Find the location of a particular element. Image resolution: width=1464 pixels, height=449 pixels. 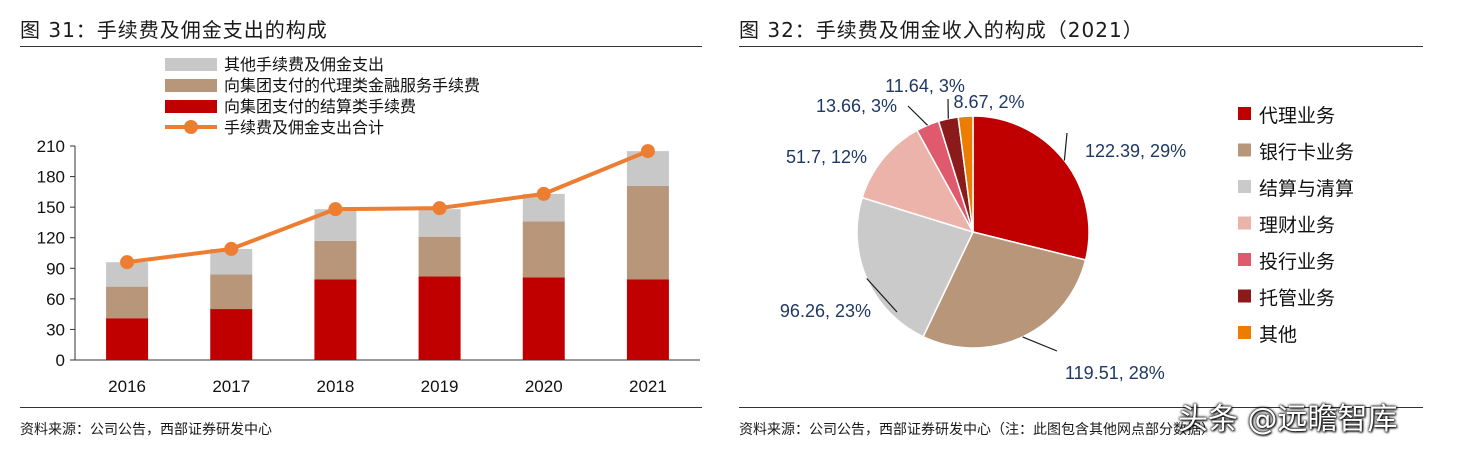

income-chart-title: 图 32：手续费及佣金收入的构成（2021） is located at coordinates (941, 30).